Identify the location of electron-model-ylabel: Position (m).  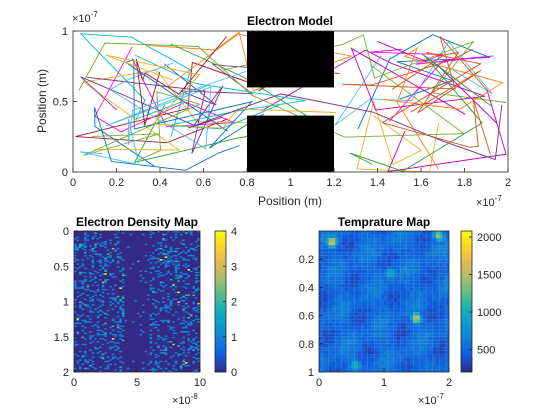
(42, 101).